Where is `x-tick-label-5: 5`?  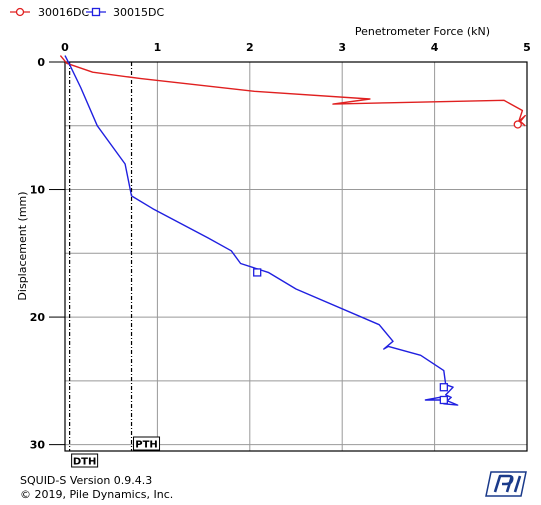 x-tick-label-5: 5 is located at coordinates (527, 47).